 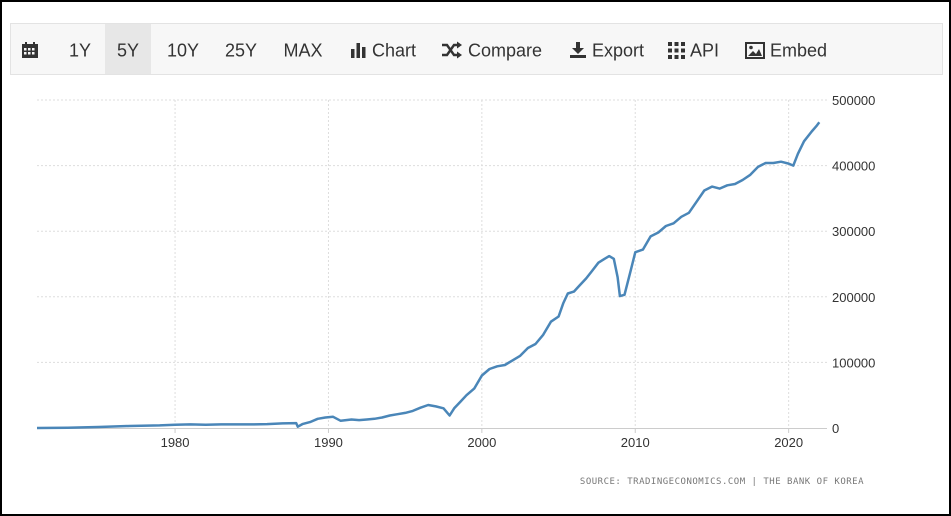 I want to click on y-tick-label: 200000, so click(x=853, y=297).